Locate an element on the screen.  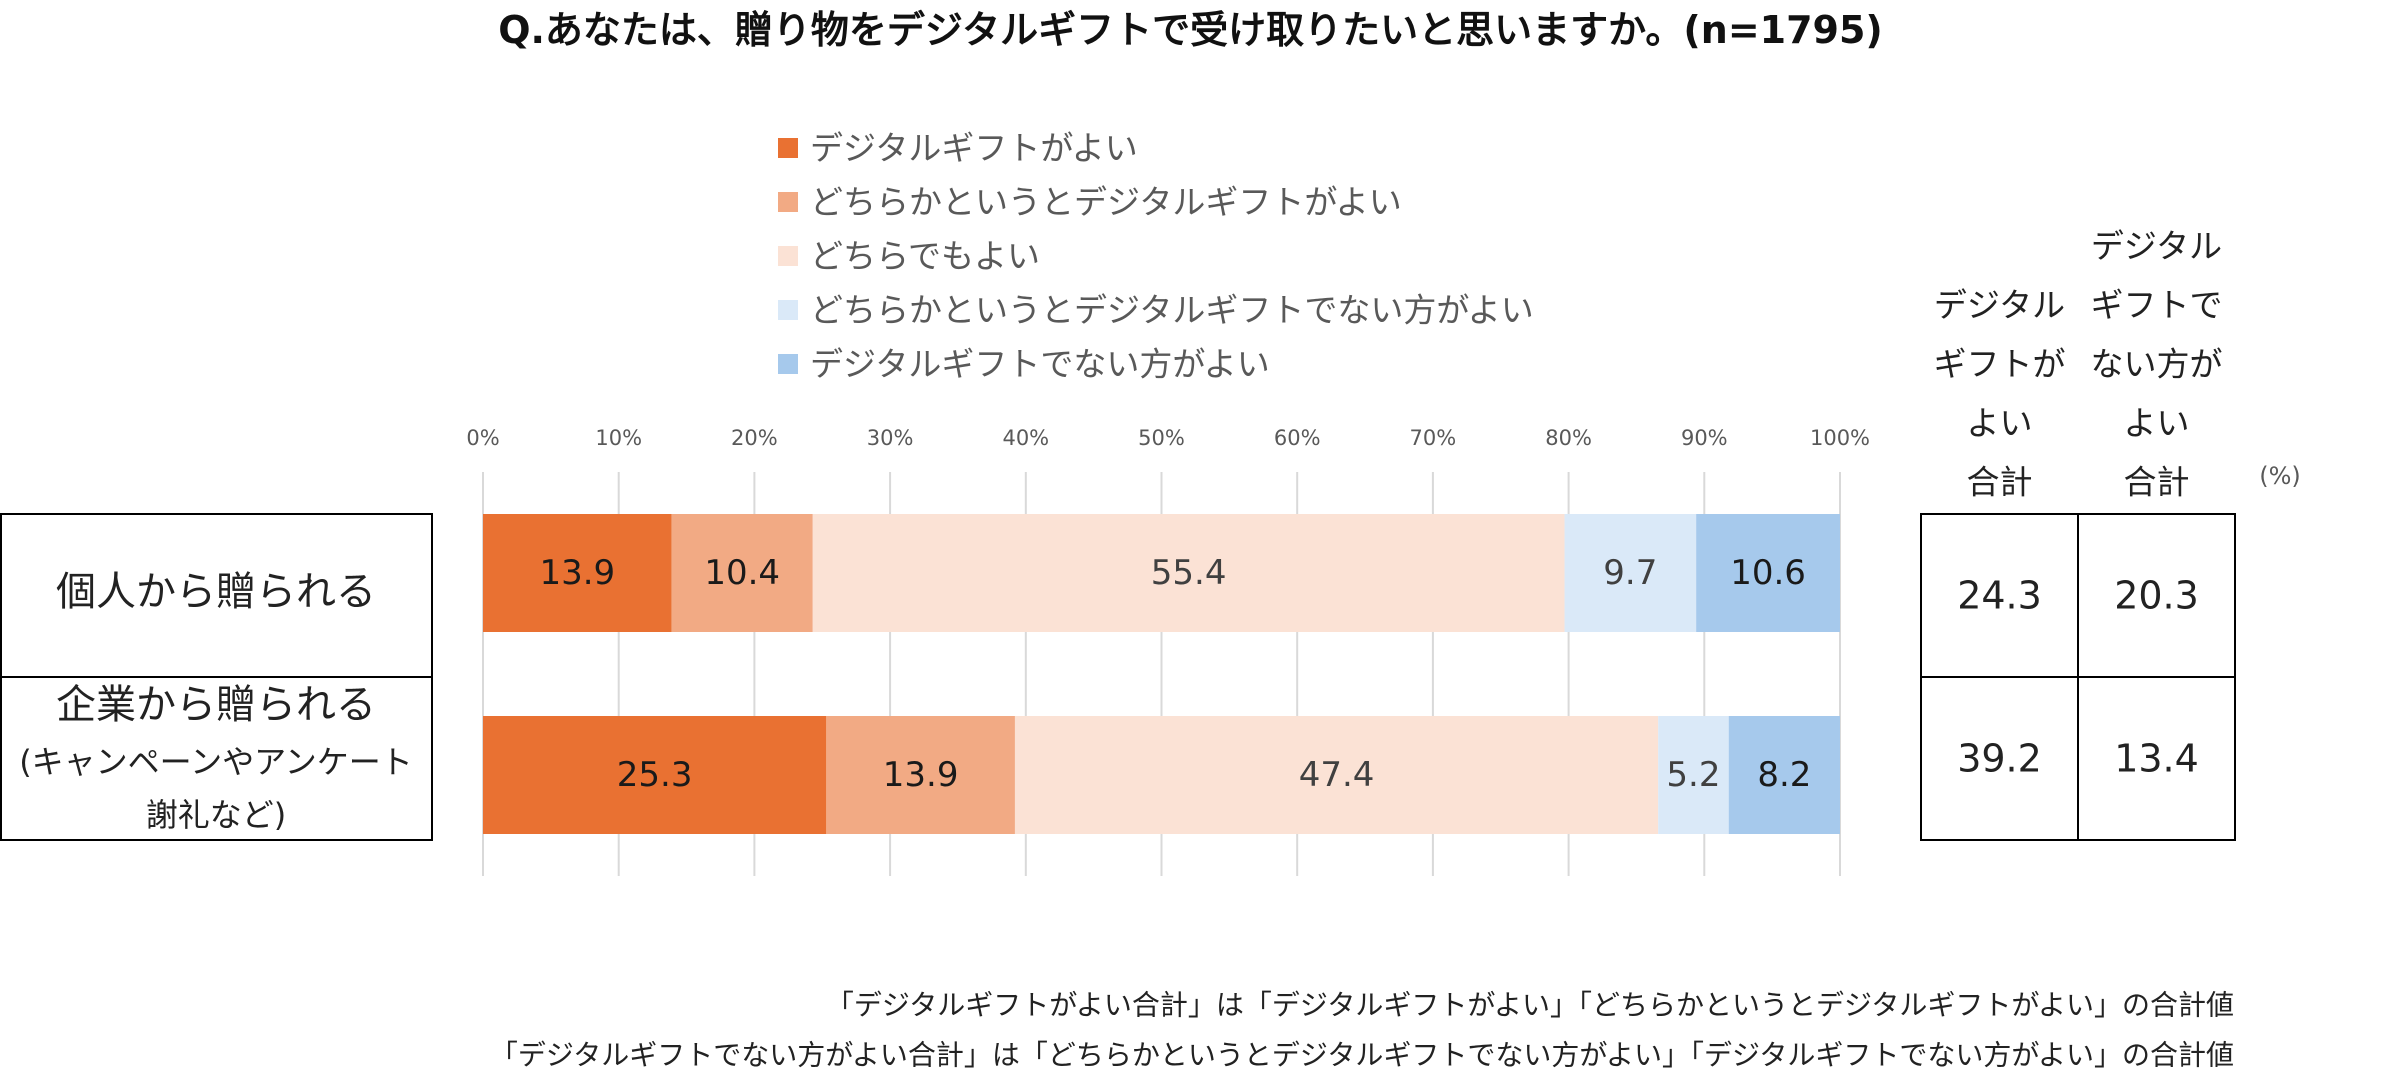
legend-label: どちらかというとデジタルギフトがよい is located at coordinates (1106, 202).